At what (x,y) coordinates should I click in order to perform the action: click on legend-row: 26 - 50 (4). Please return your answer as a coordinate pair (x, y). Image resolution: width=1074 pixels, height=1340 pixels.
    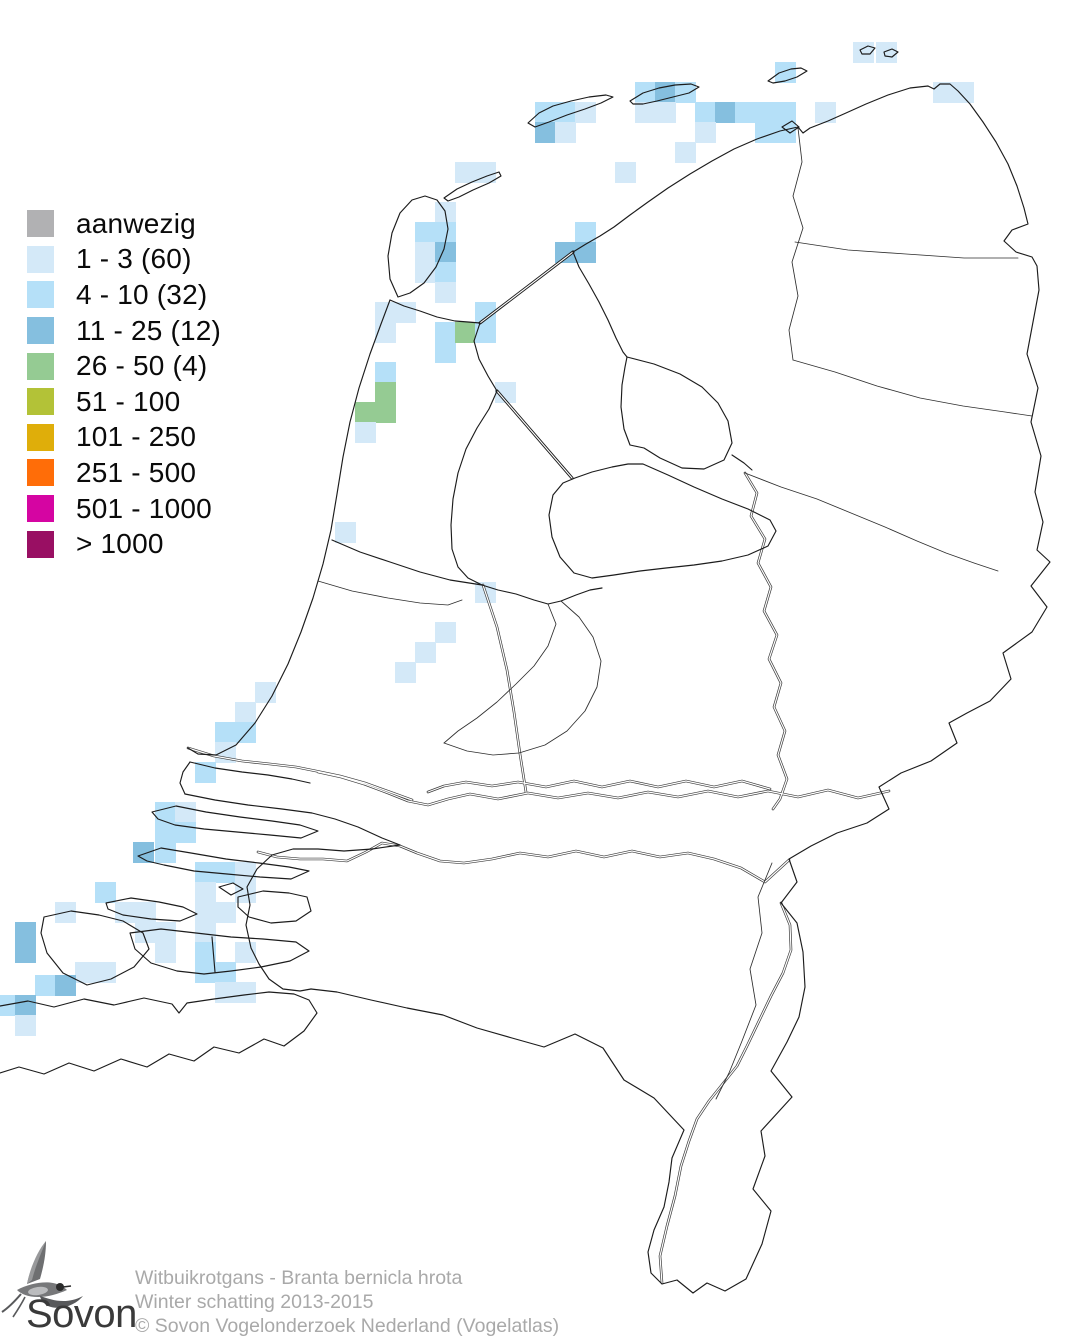
    Looking at the image, I should click on (124, 366).